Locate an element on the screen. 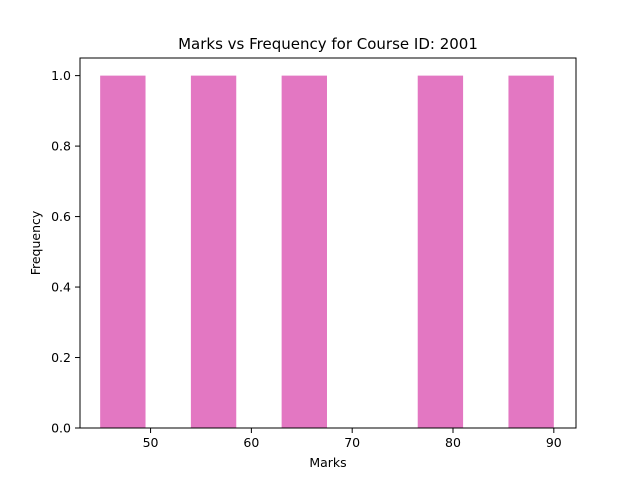 The width and height of the screenshot is (640, 480). x-tick-label: 50 is located at coordinates (151, 442).